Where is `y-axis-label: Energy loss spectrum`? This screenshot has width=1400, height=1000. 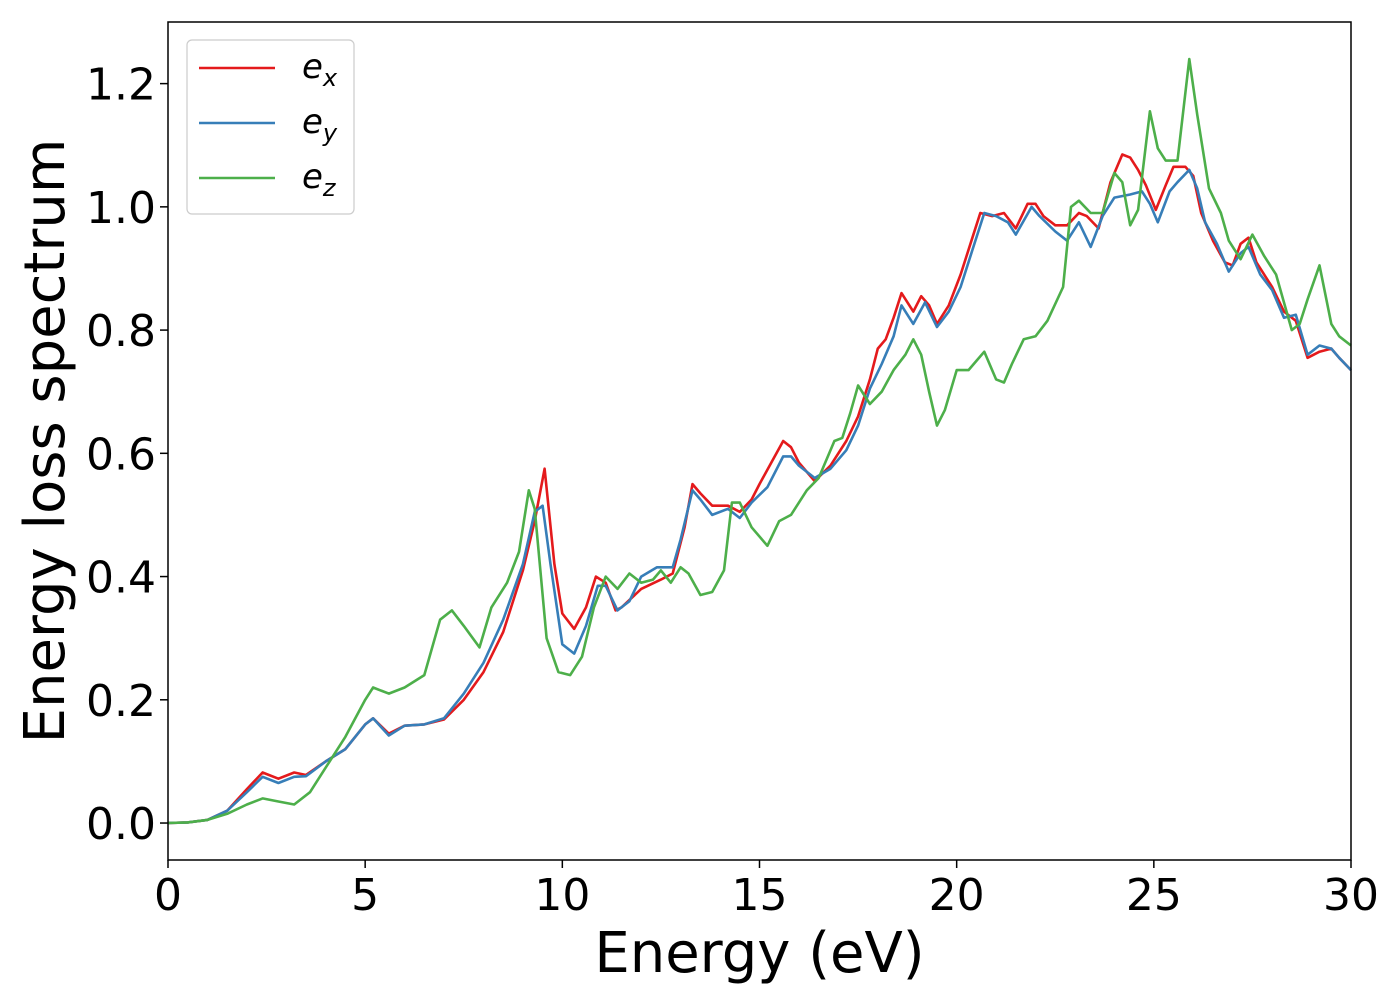
y-axis-label: Energy loss spectrum is located at coordinates (45, 441).